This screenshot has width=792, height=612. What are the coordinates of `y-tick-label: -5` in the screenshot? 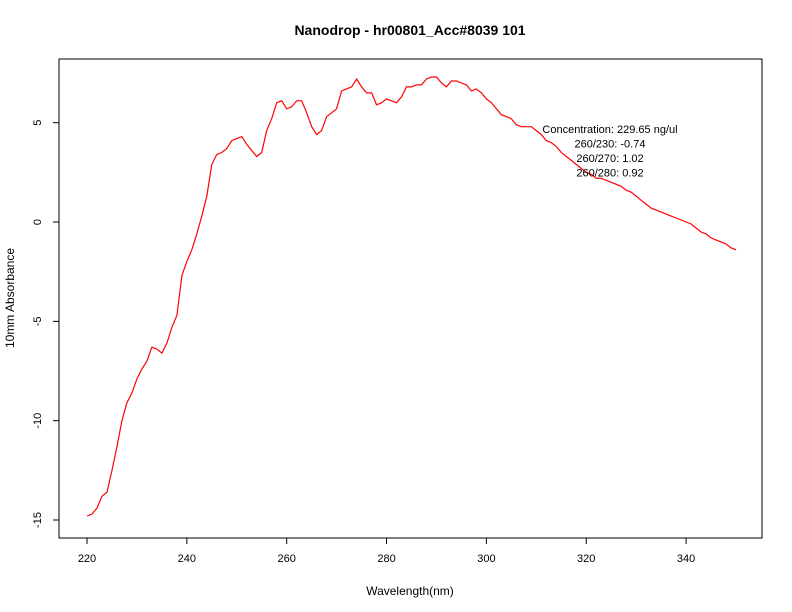 It's located at (38, 321).